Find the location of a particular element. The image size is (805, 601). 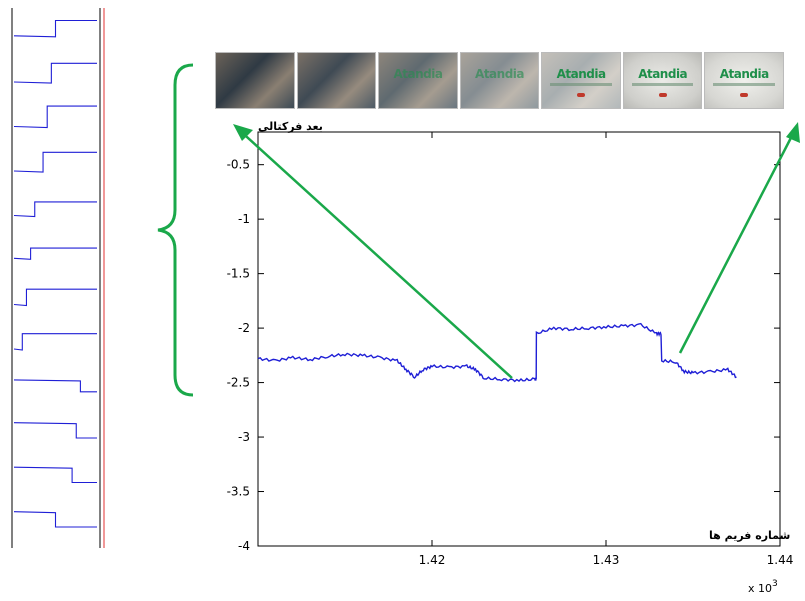

y-tick-label: -0.5 is located at coordinates (238, 165).